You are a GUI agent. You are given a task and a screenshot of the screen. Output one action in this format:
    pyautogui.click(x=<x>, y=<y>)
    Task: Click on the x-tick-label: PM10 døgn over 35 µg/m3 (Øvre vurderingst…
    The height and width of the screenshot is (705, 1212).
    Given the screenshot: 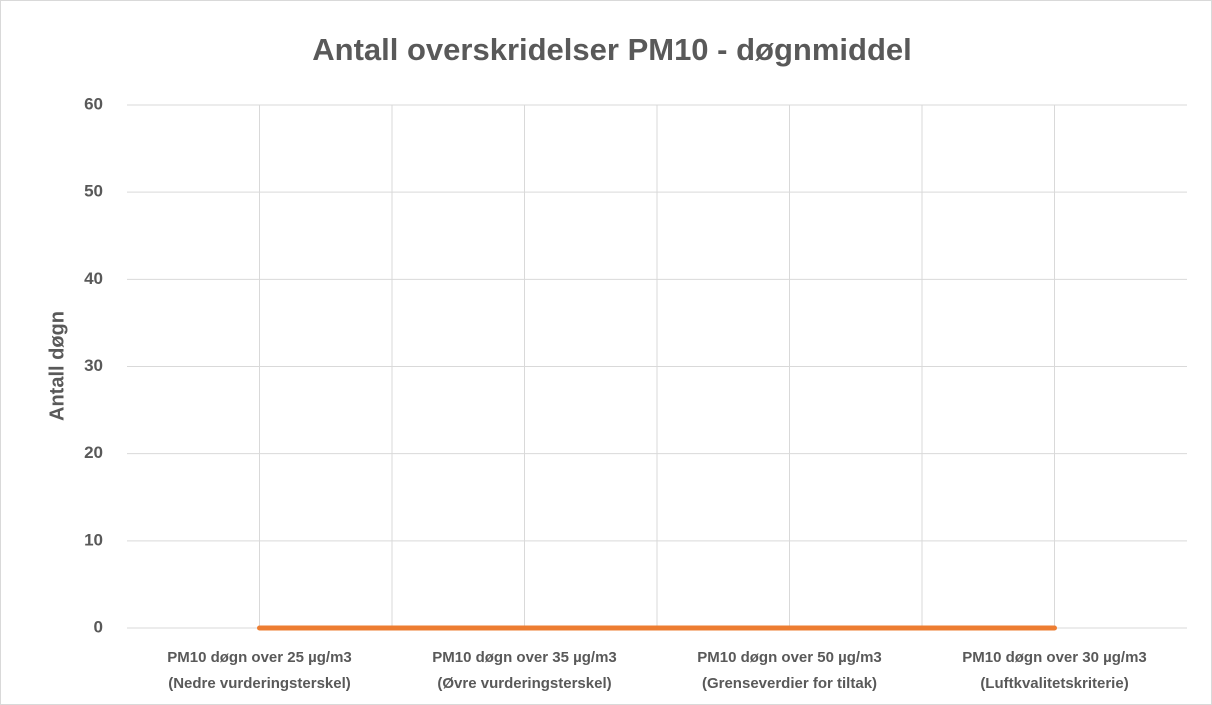 What is the action you would take?
    pyautogui.click(x=524, y=670)
    